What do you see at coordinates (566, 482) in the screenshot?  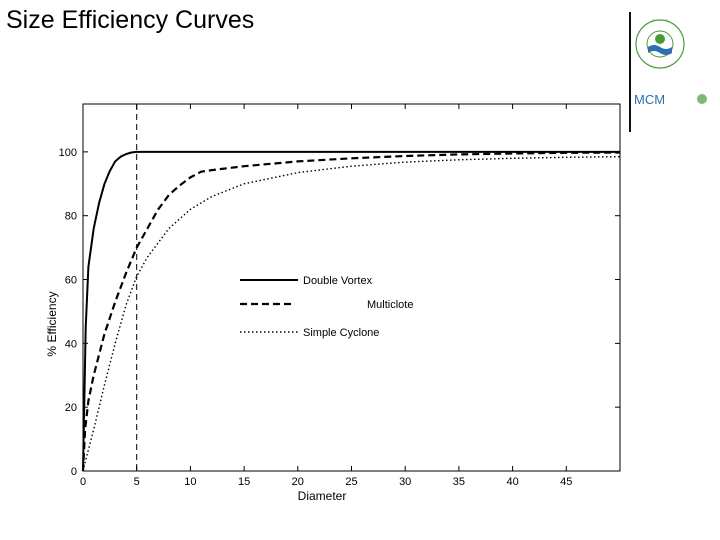 I see `x-tick-label: 45` at bounding box center [566, 482].